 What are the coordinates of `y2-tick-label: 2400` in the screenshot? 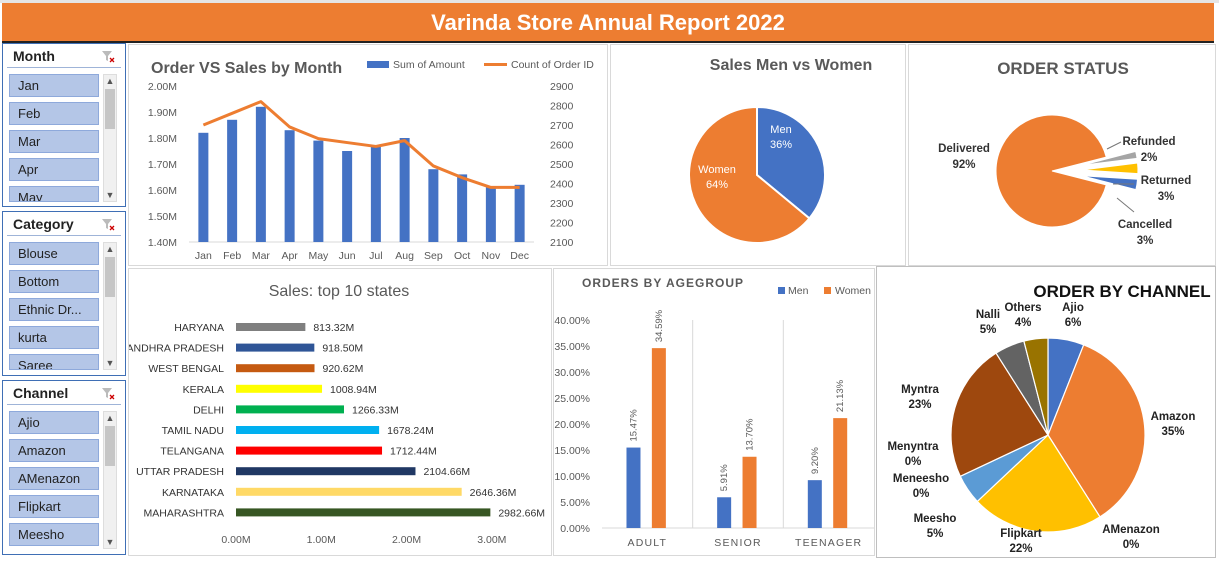 It's located at (562, 185).